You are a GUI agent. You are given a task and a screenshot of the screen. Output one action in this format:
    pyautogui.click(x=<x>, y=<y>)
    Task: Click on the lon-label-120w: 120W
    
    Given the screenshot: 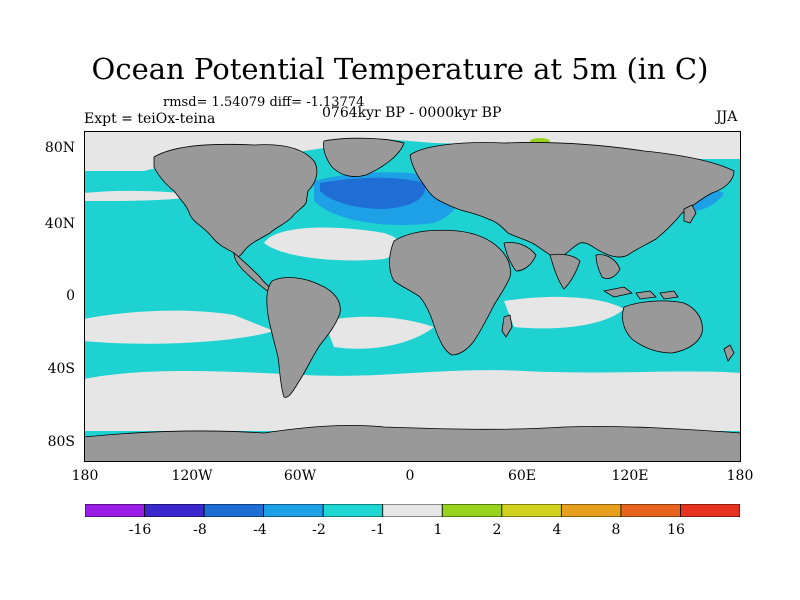 What is the action you would take?
    pyautogui.click(x=192, y=476)
    